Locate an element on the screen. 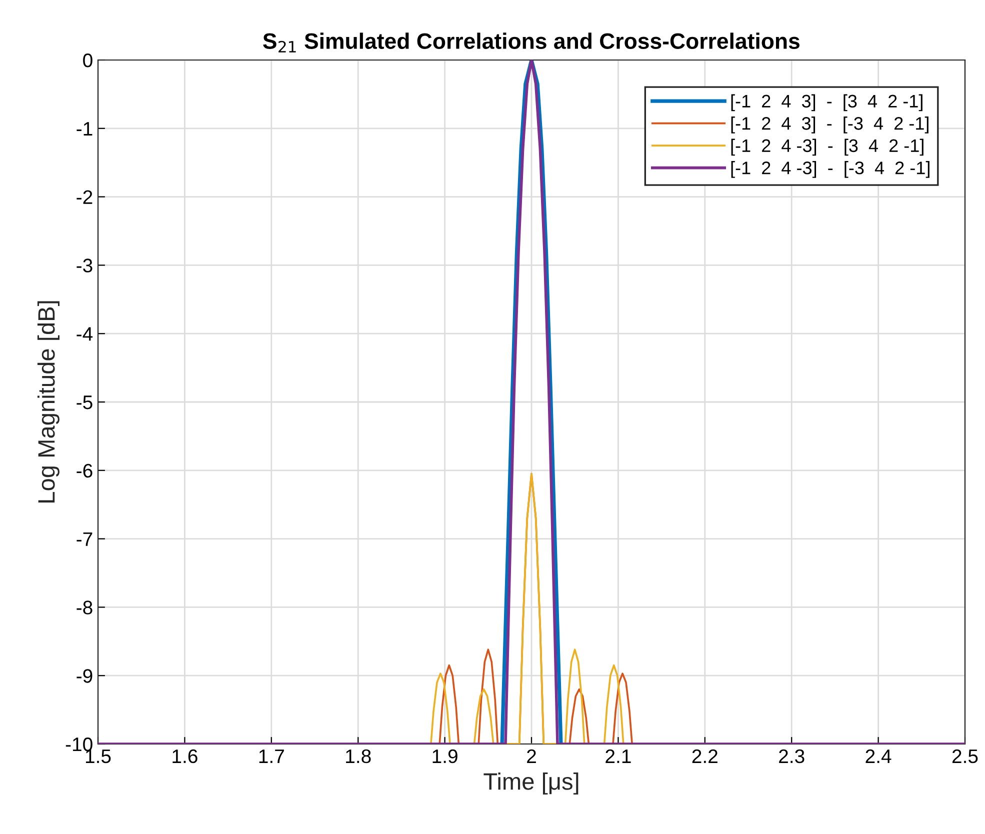 The height and width of the screenshot is (834, 985). y-tick-label: 0 is located at coordinates (87, 60).